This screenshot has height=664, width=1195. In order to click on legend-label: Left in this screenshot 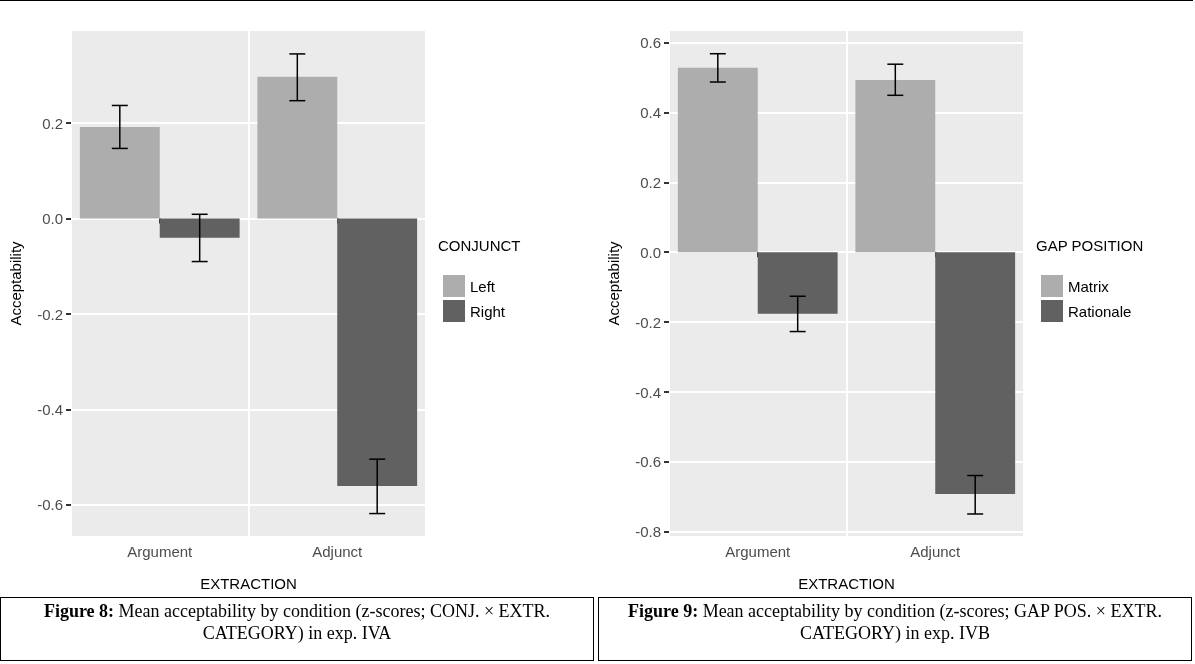, I will do `click(483, 286)`.